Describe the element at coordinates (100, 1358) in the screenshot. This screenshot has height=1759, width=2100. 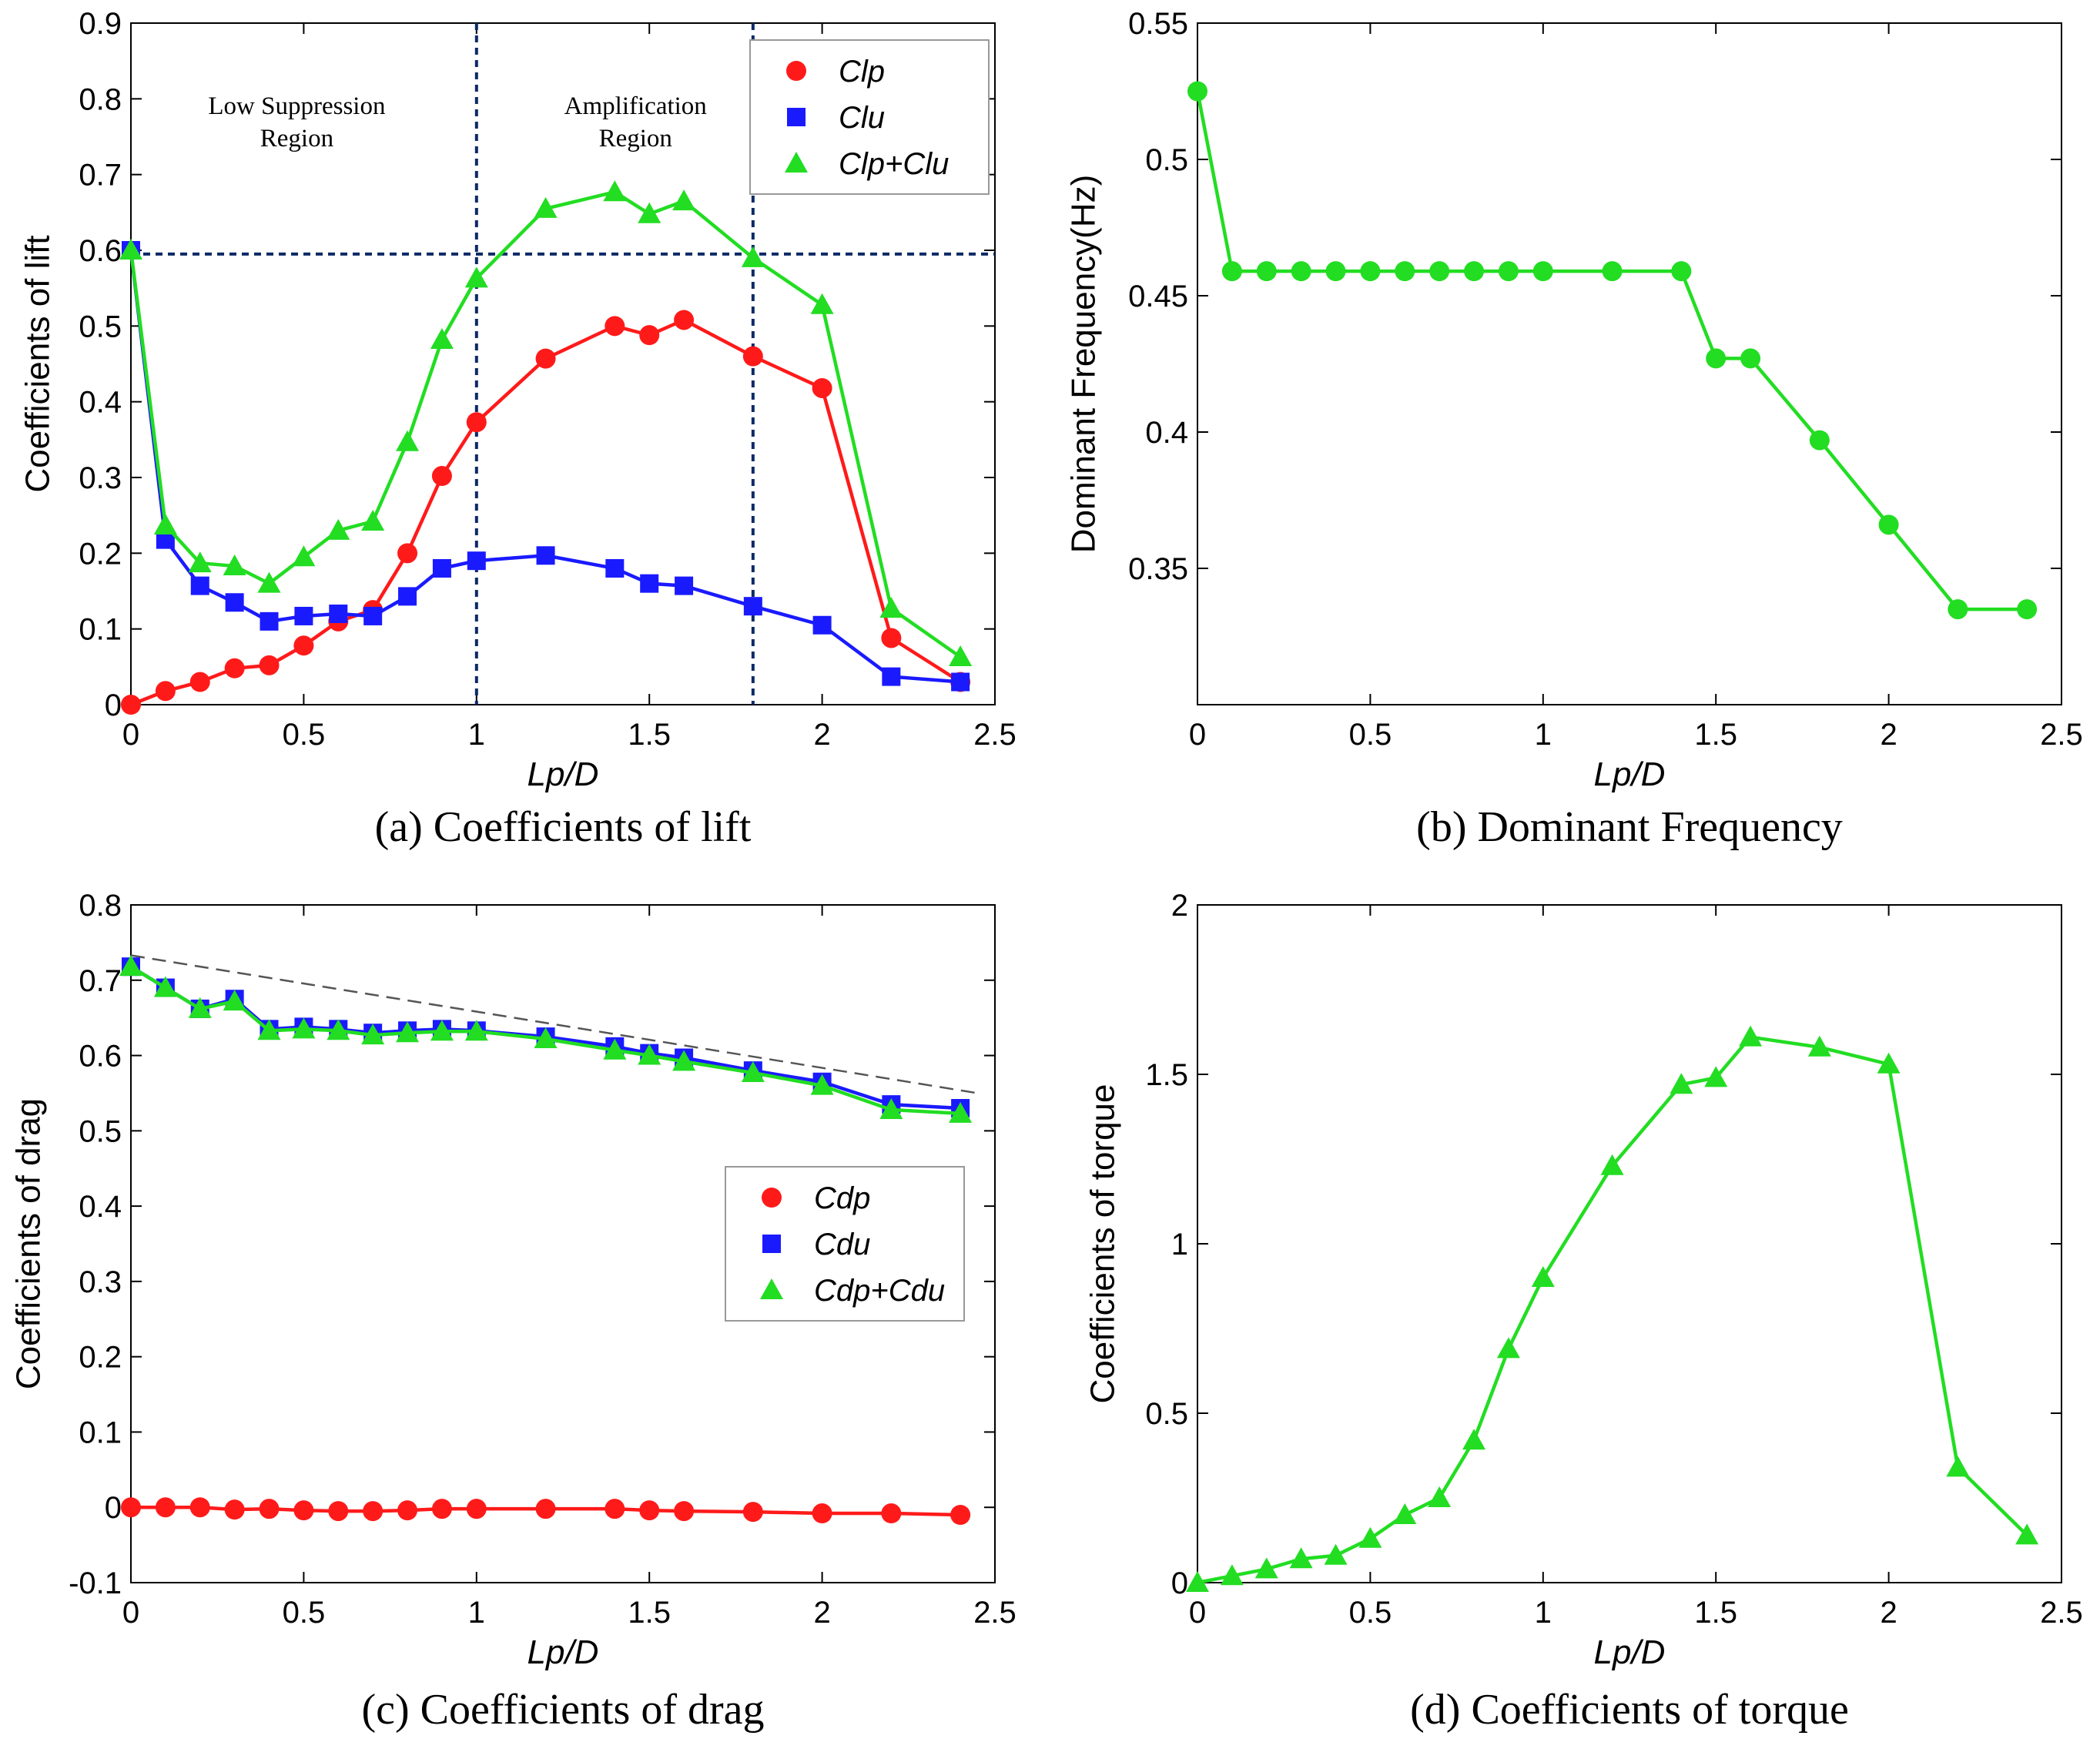
I see `y-tick-label: 0.2` at that location.